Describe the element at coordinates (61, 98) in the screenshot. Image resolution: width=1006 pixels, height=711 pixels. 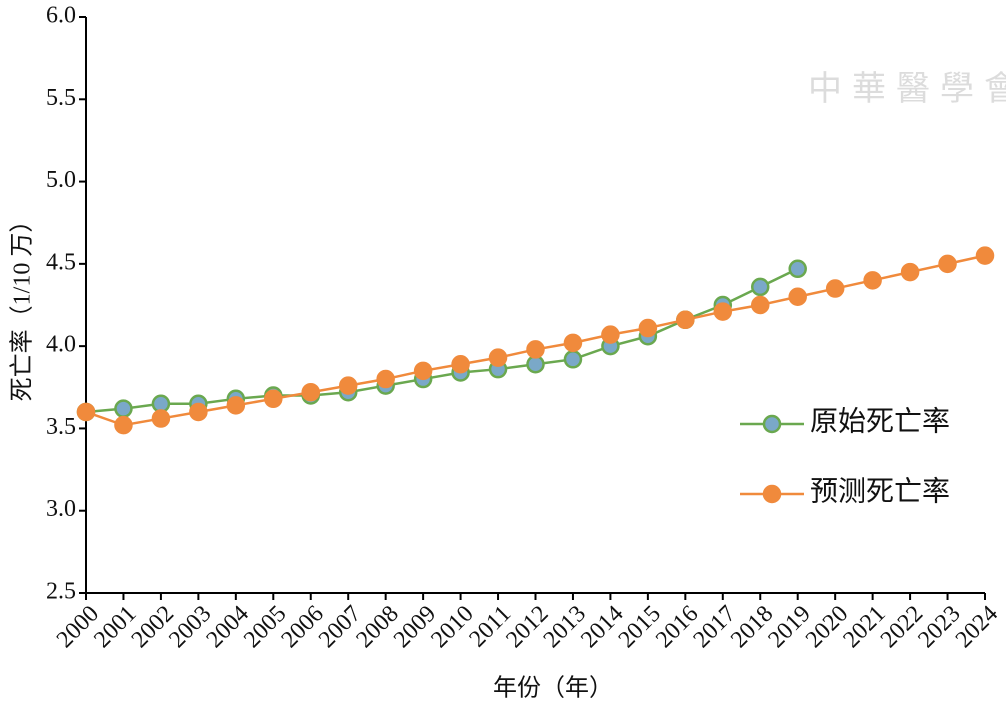
I see `y-tick-label: 5.5` at that location.